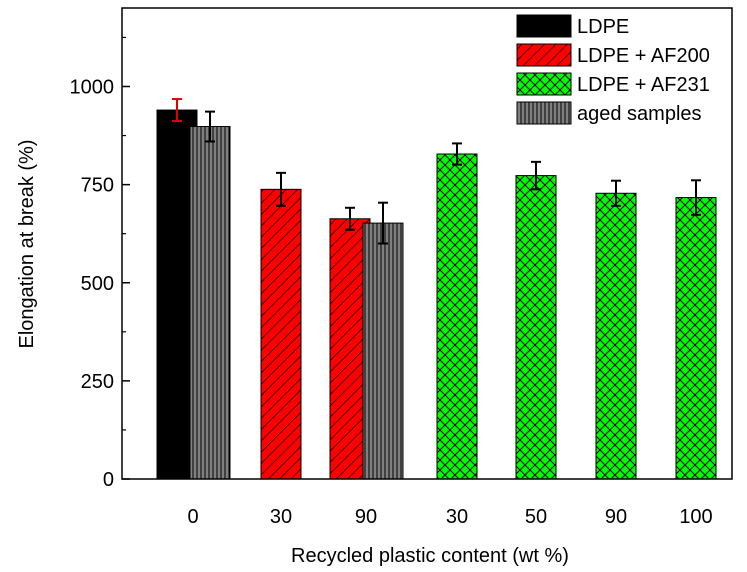 Image resolution: width=747 pixels, height=572 pixels. What do you see at coordinates (536, 517) in the screenshot?
I see `x-tick-label: 50` at bounding box center [536, 517].